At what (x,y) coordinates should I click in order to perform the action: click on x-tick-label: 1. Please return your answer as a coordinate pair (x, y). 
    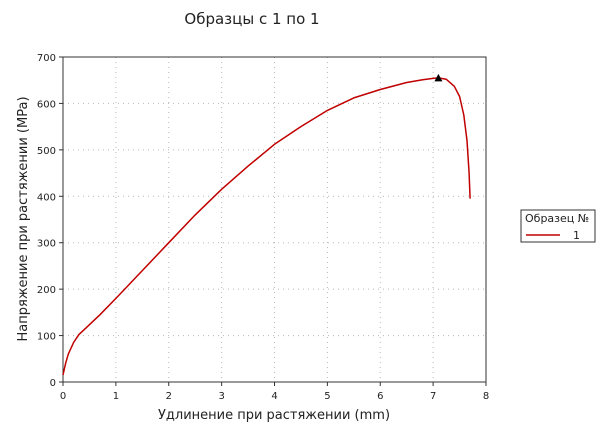
    Looking at the image, I should click on (116, 396).